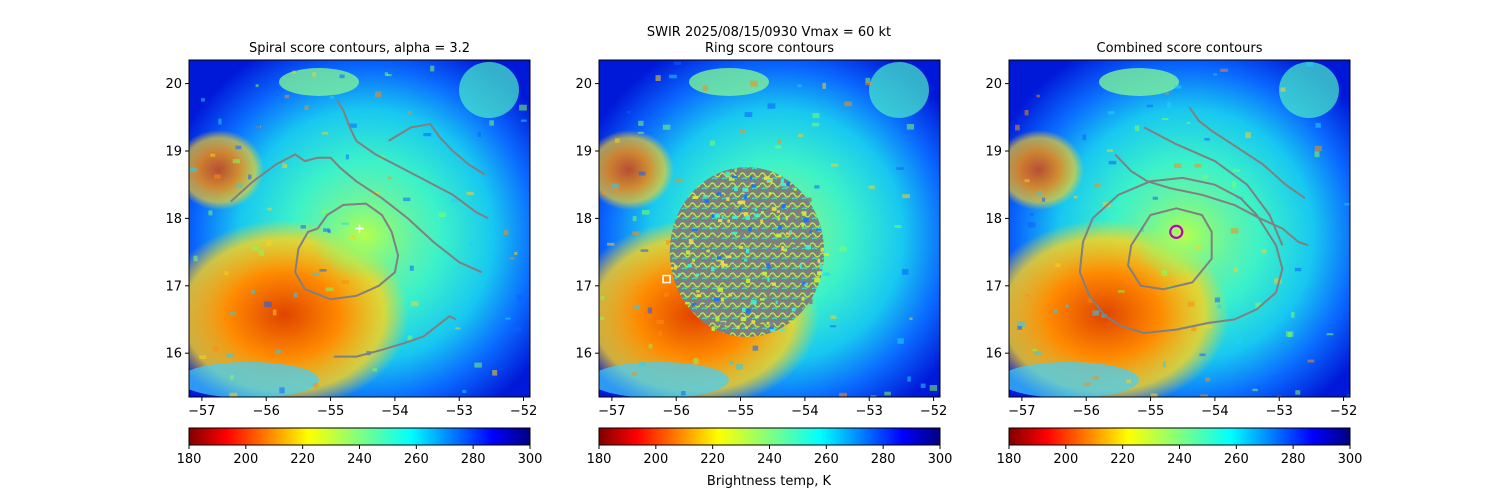 The width and height of the screenshot is (1500, 500). Describe the element at coordinates (1247, 153) in the screenshot. I see `score-contour` at that location.